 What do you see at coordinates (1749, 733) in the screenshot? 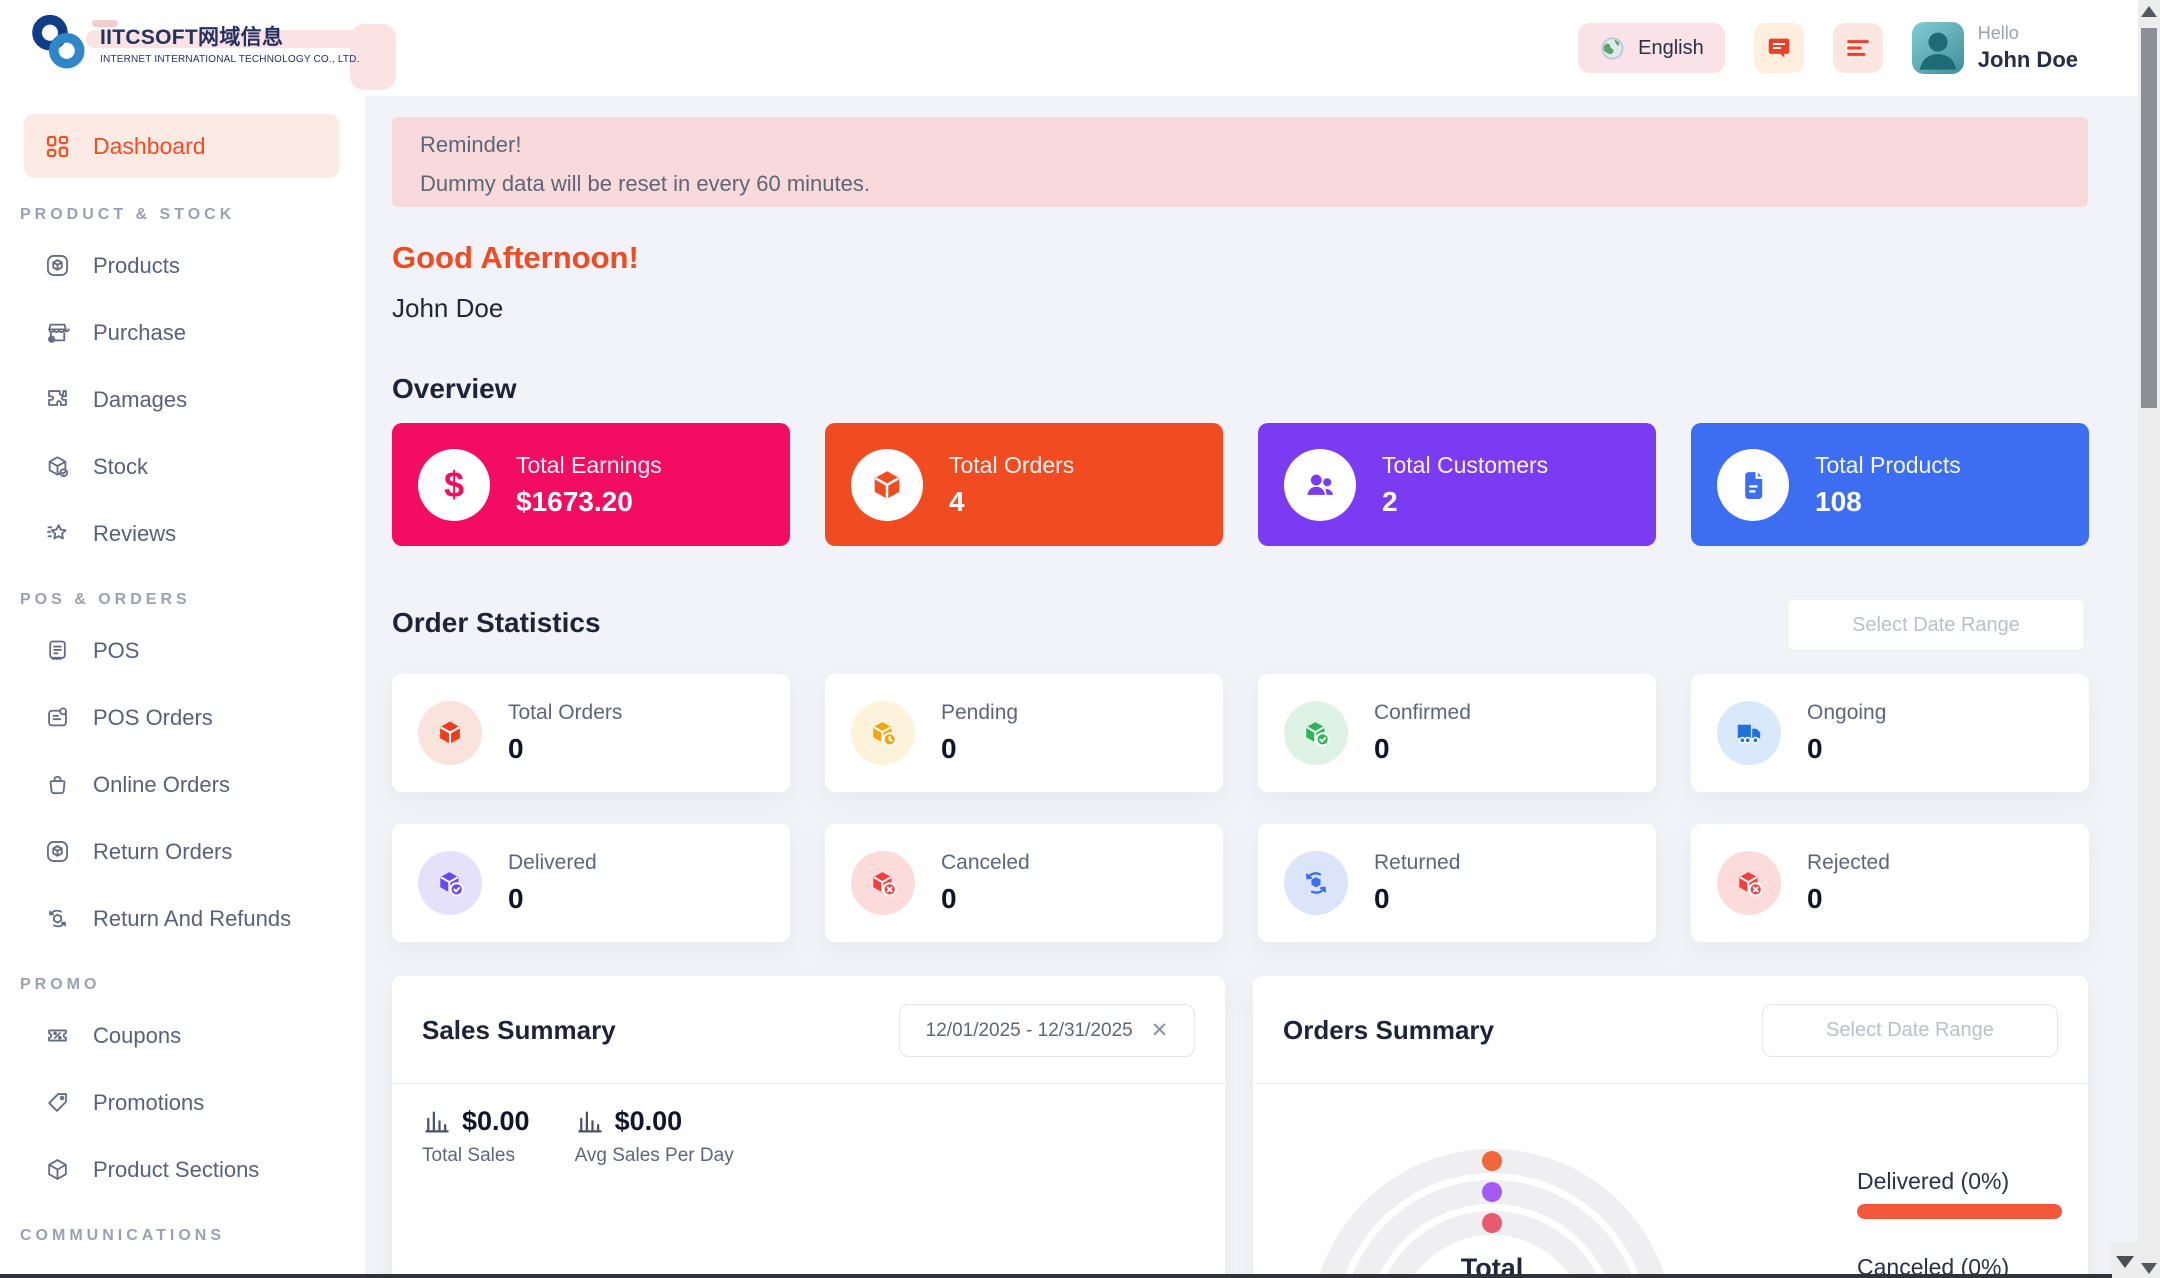
I see `truck-icon` at bounding box center [1749, 733].